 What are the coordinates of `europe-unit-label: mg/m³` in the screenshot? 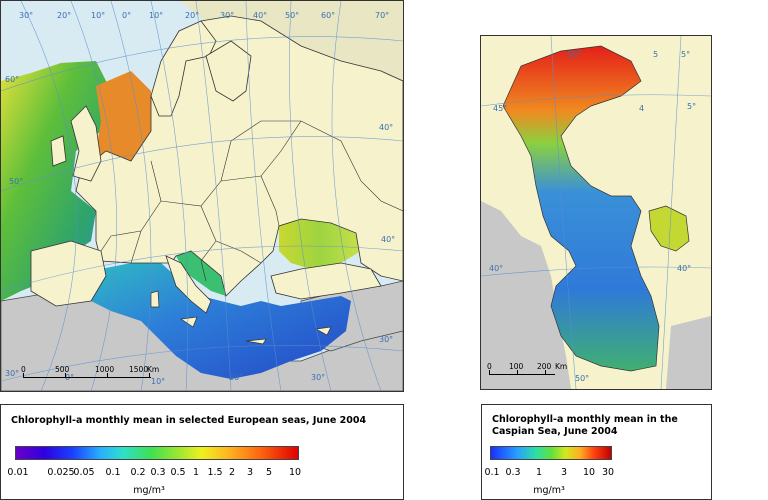 It's located at (149, 490).